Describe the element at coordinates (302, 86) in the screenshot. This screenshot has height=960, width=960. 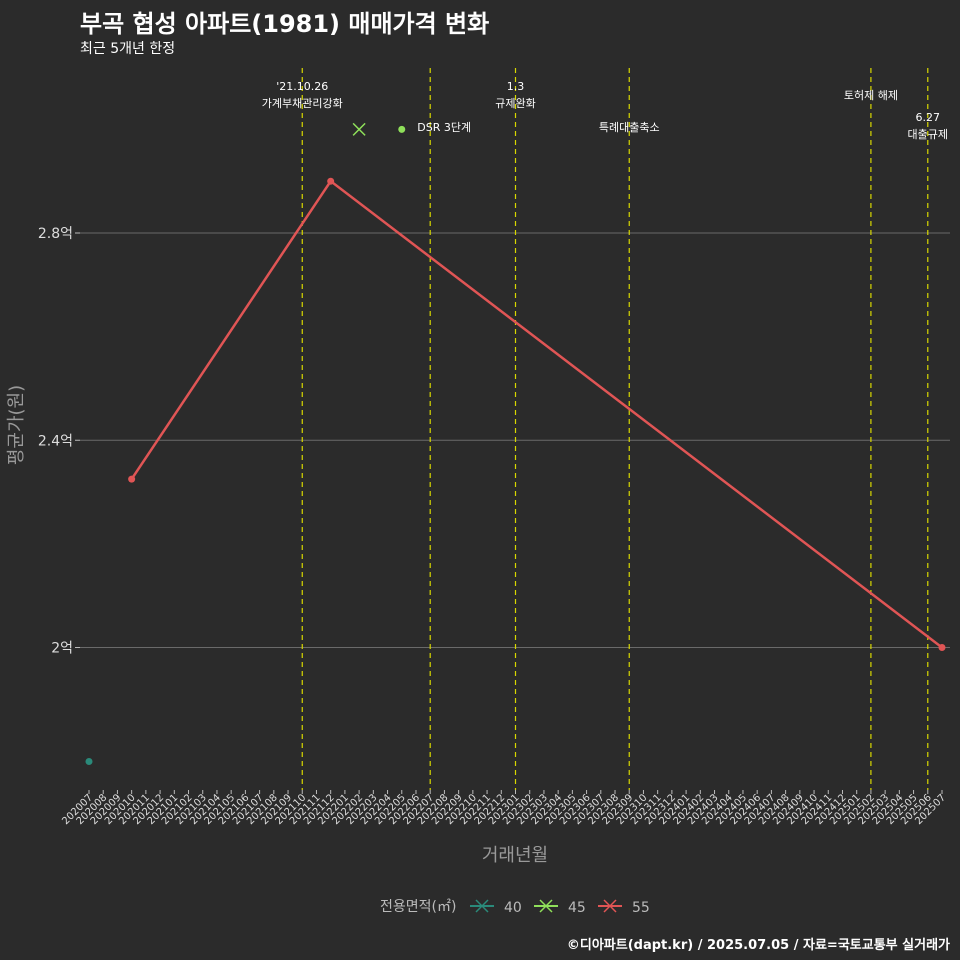
I see `event-label: '21.10.26` at that location.